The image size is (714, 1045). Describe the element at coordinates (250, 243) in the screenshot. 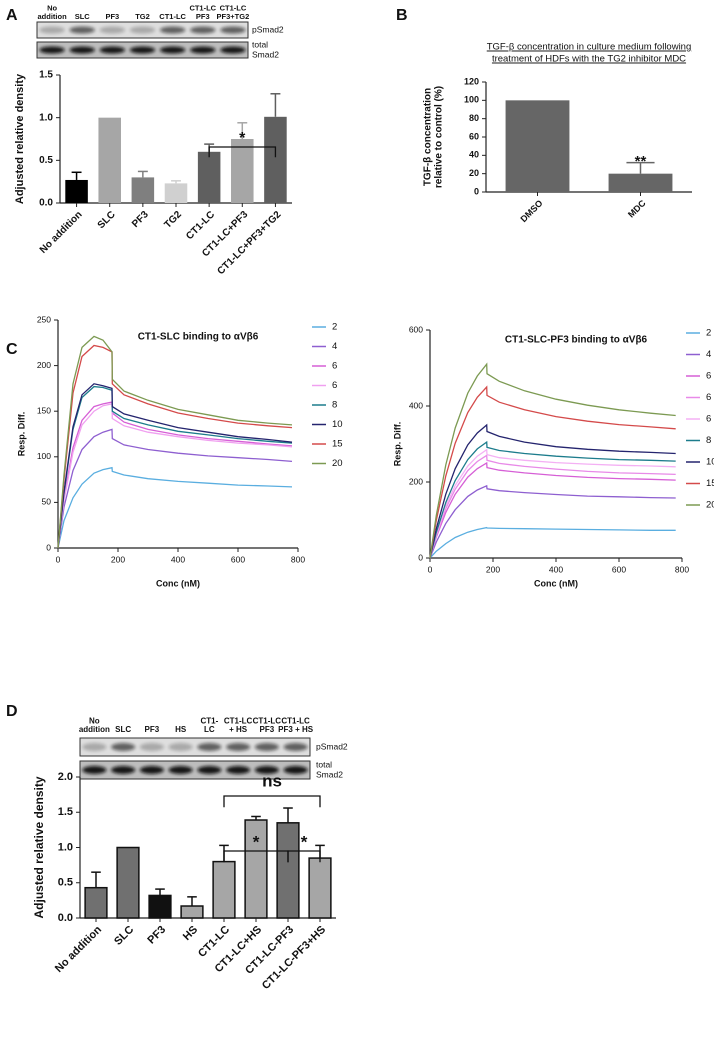

I see `x-tick-label: CT1-LC+PF3+TG2` at that location.